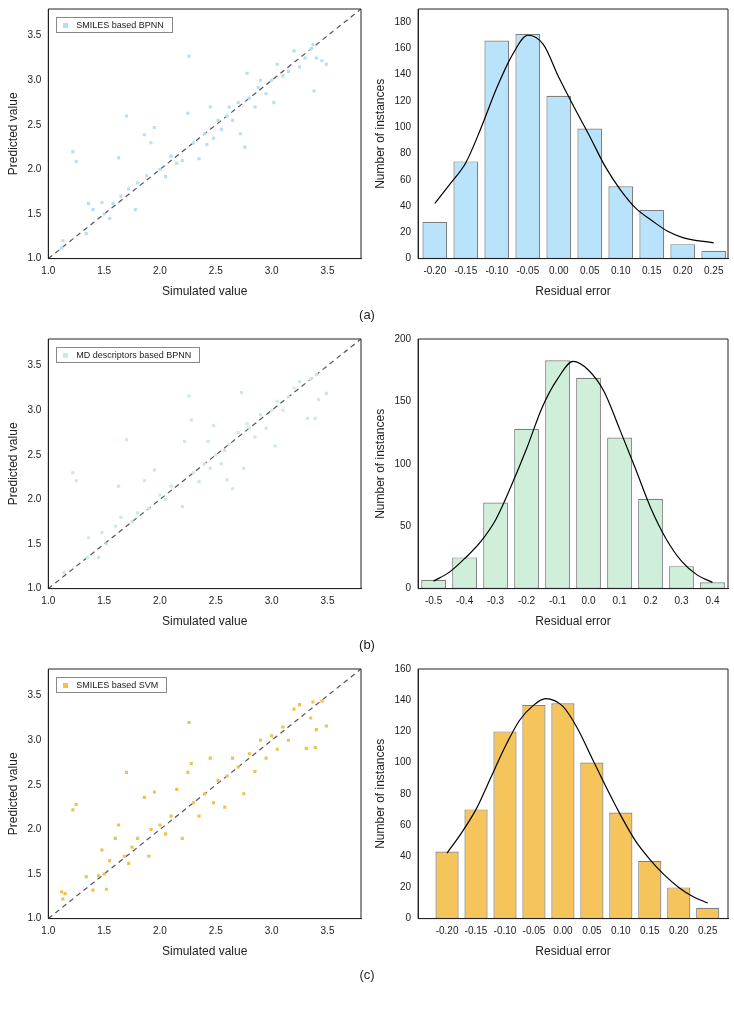 The height and width of the screenshot is (1020, 734). I want to click on x-tick-label: 0.0, so click(588, 601).